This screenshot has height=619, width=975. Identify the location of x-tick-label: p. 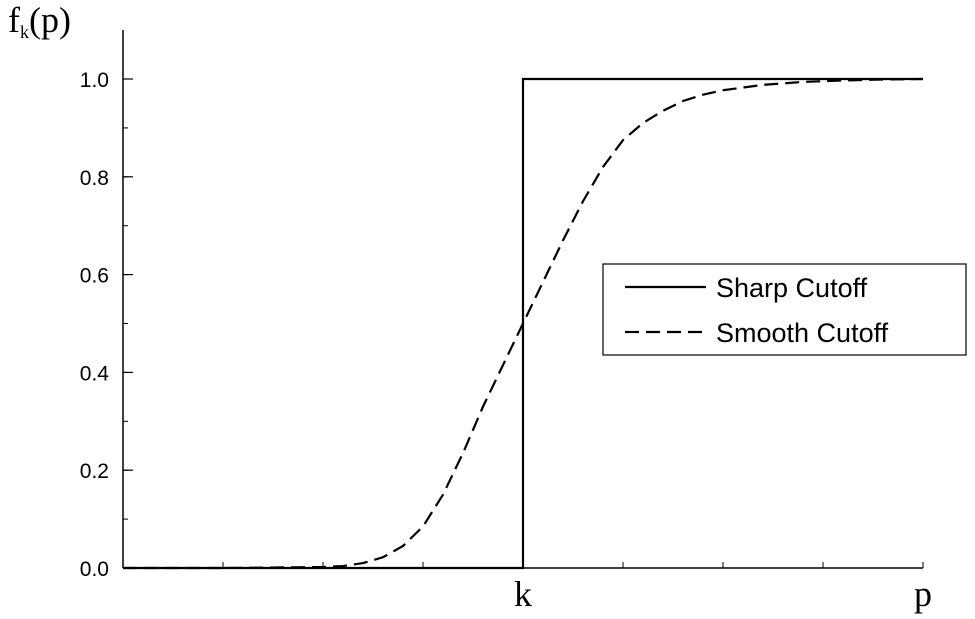
(923, 594).